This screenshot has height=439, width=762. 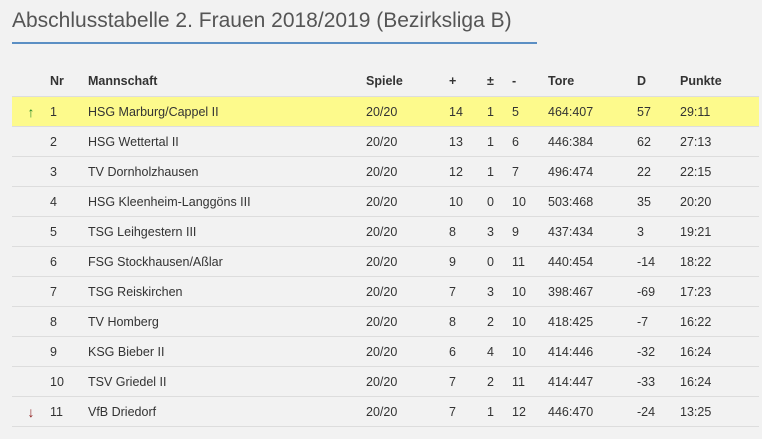 What do you see at coordinates (719, 231) in the screenshot?
I see `cell-points: 19:21` at bounding box center [719, 231].